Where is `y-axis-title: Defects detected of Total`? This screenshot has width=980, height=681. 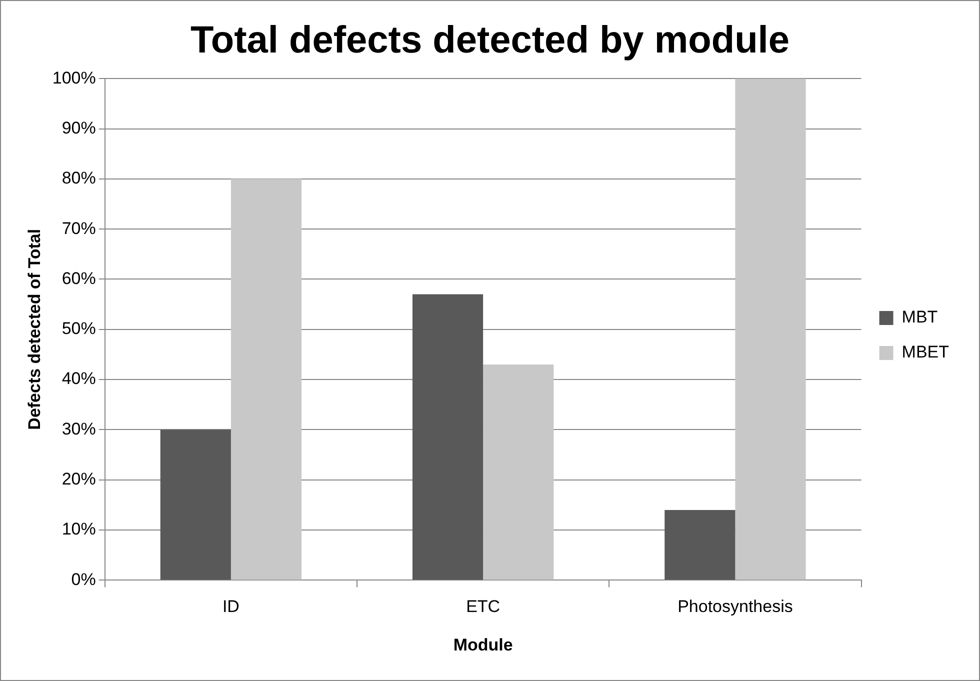
y-axis-title: Defects detected of Total is located at coordinates (34, 329).